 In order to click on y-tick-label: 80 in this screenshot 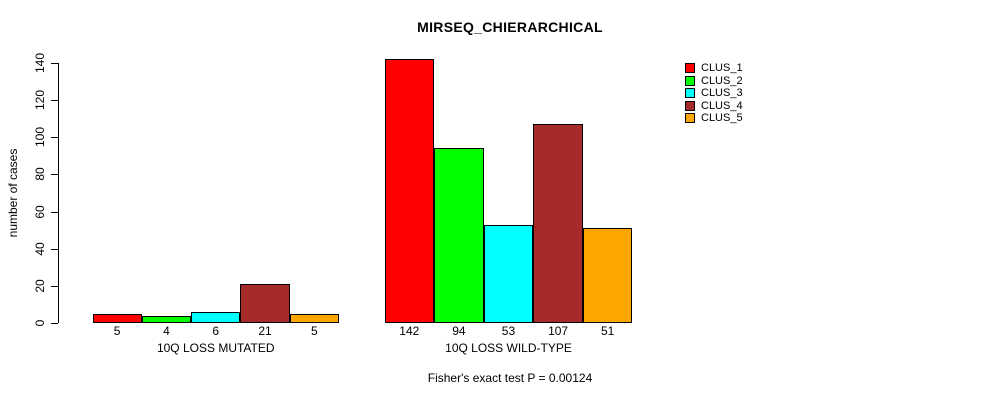, I will do `click(40, 174)`.